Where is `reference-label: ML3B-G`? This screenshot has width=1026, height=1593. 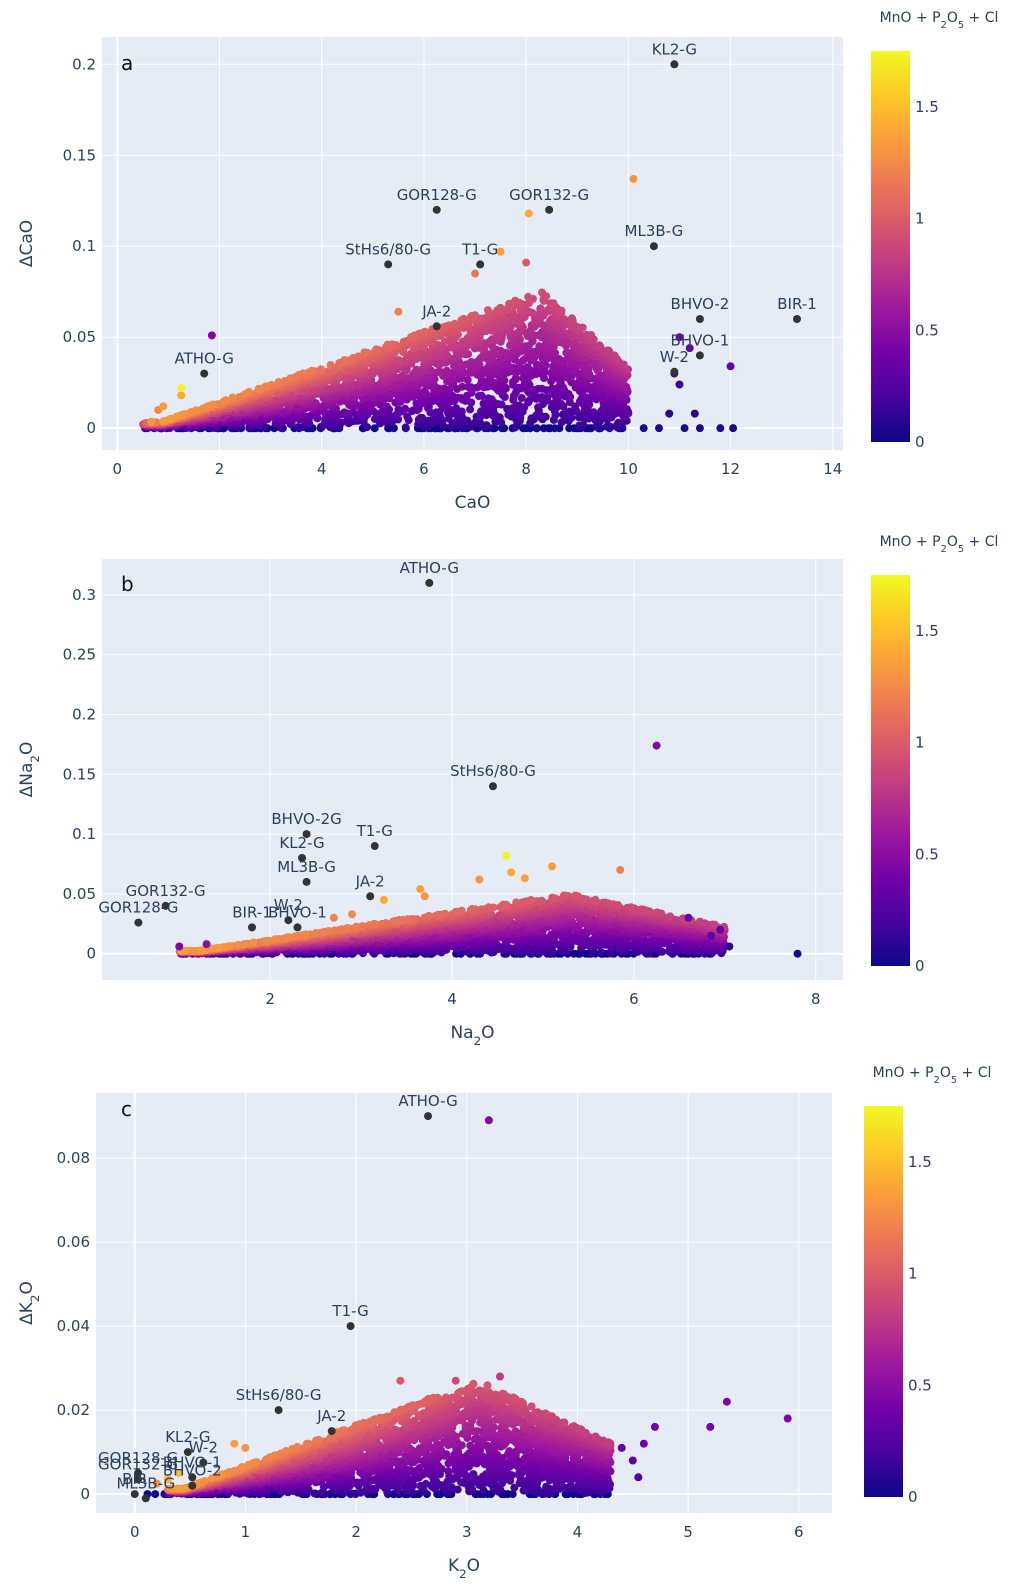 reference-label: ML3B-G is located at coordinates (654, 231).